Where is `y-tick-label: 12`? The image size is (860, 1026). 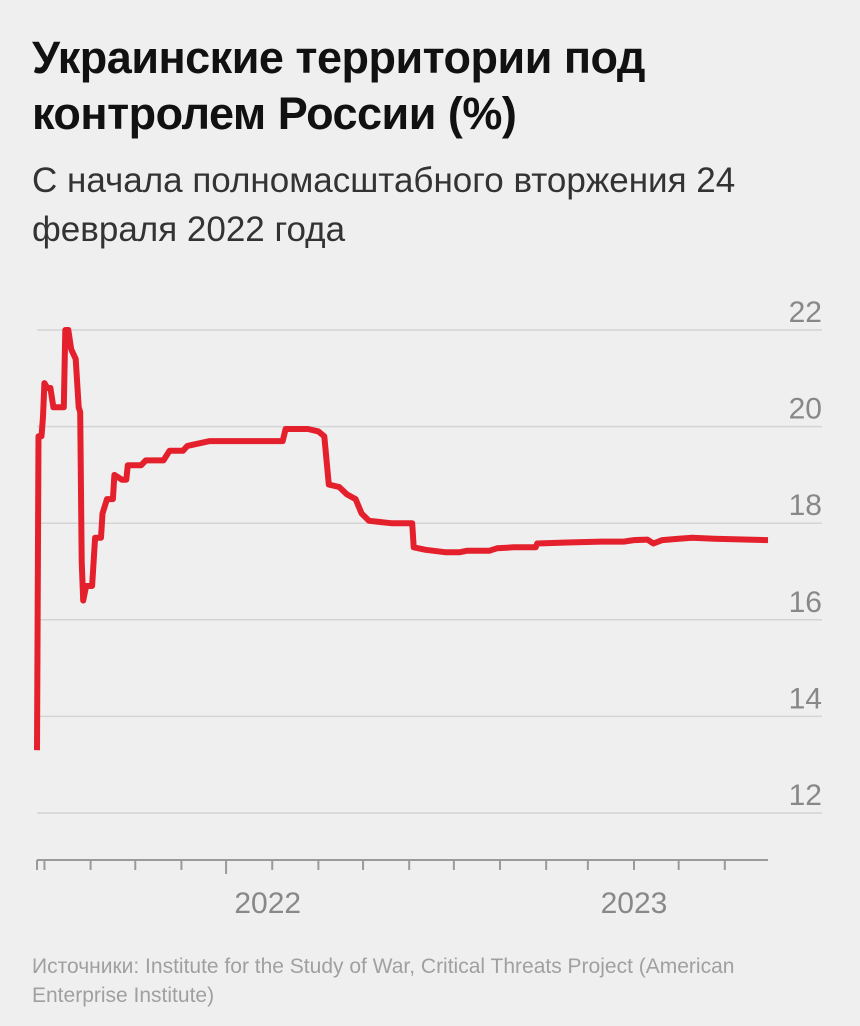
y-tick-label: 12 is located at coordinates (805, 795).